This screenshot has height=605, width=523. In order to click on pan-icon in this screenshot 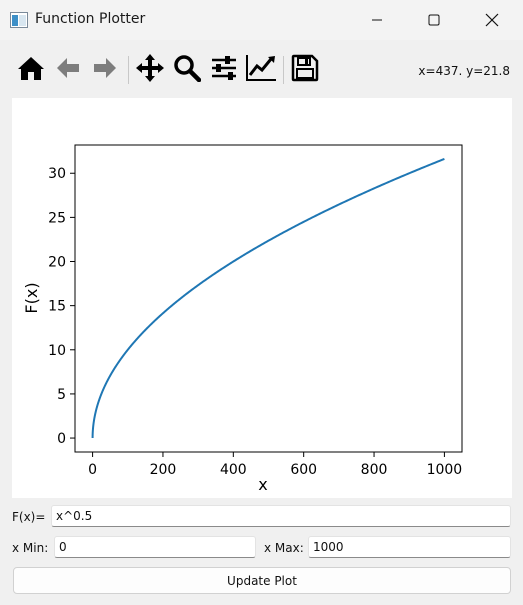, I will do `click(150, 70)`.